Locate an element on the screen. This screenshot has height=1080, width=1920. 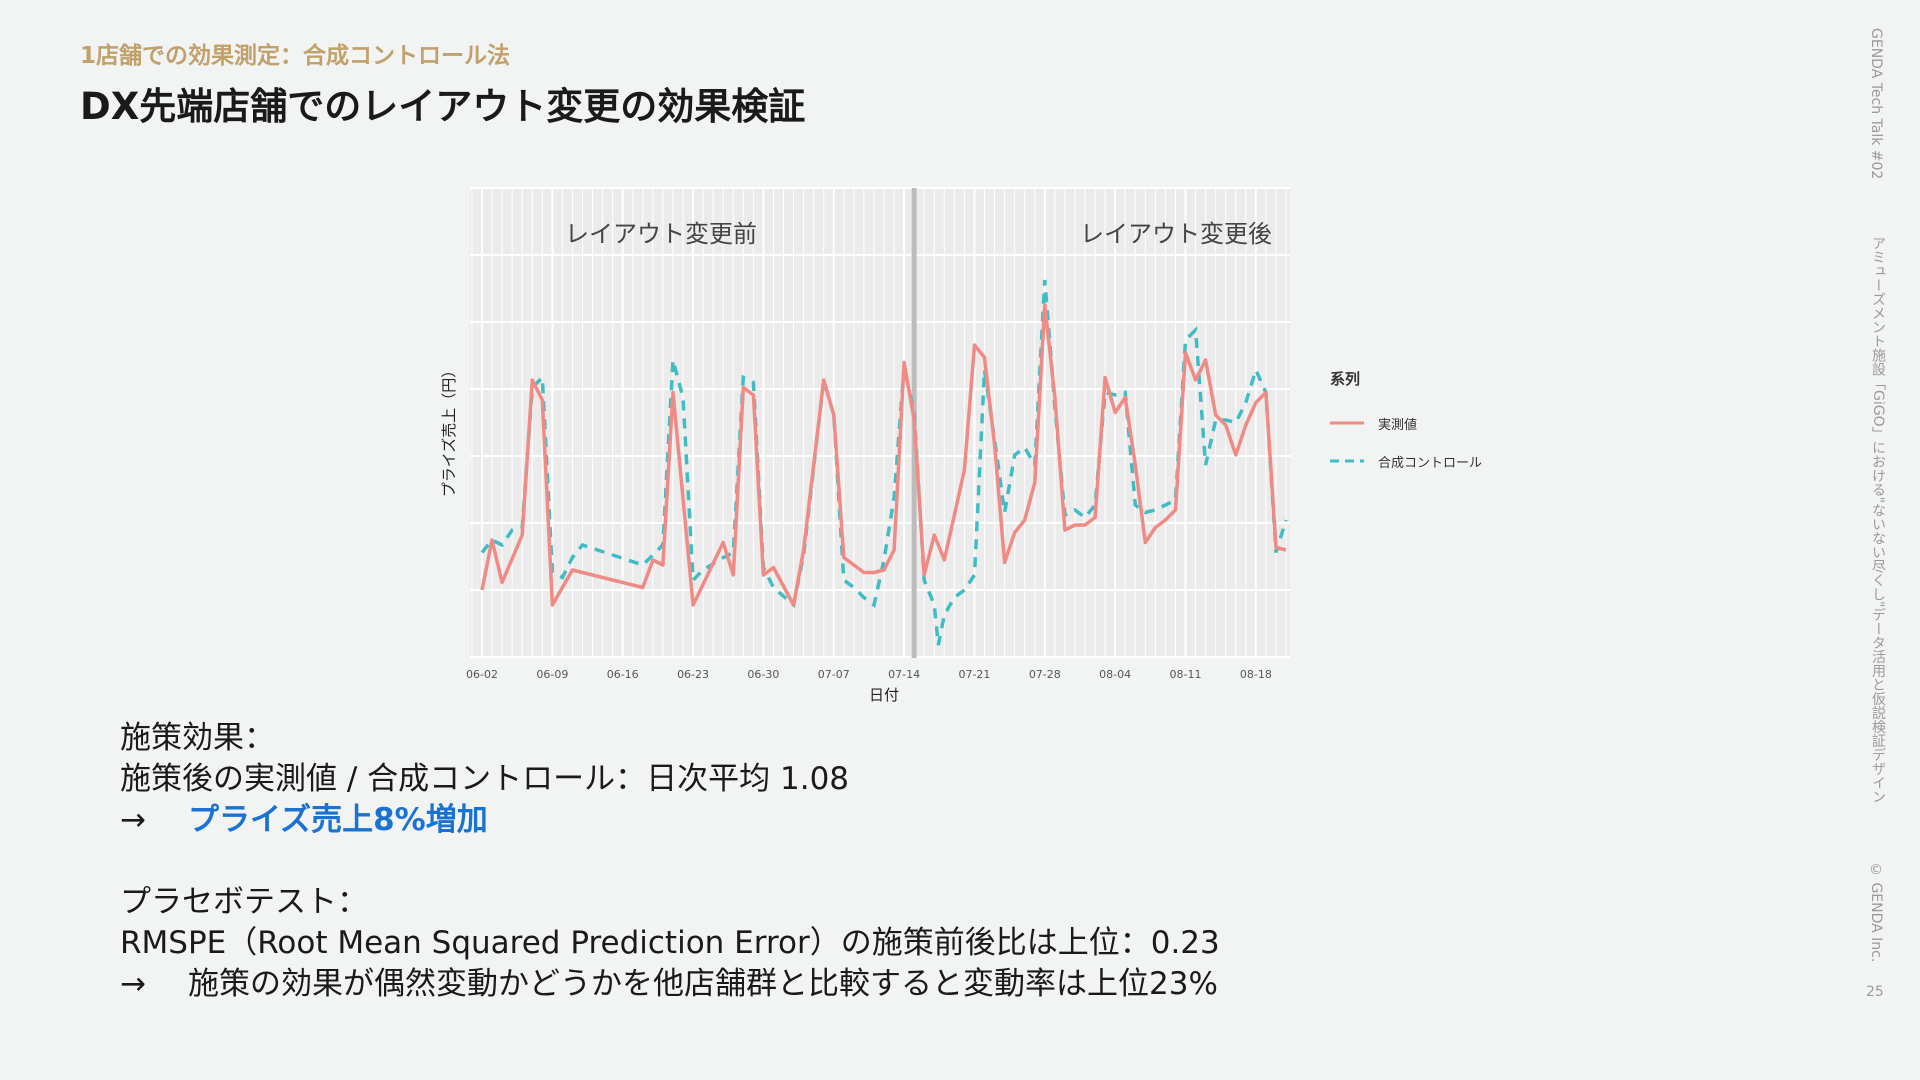
chart-legend: 系列 実測値 合成コントロール is located at coordinates (1406, 427).